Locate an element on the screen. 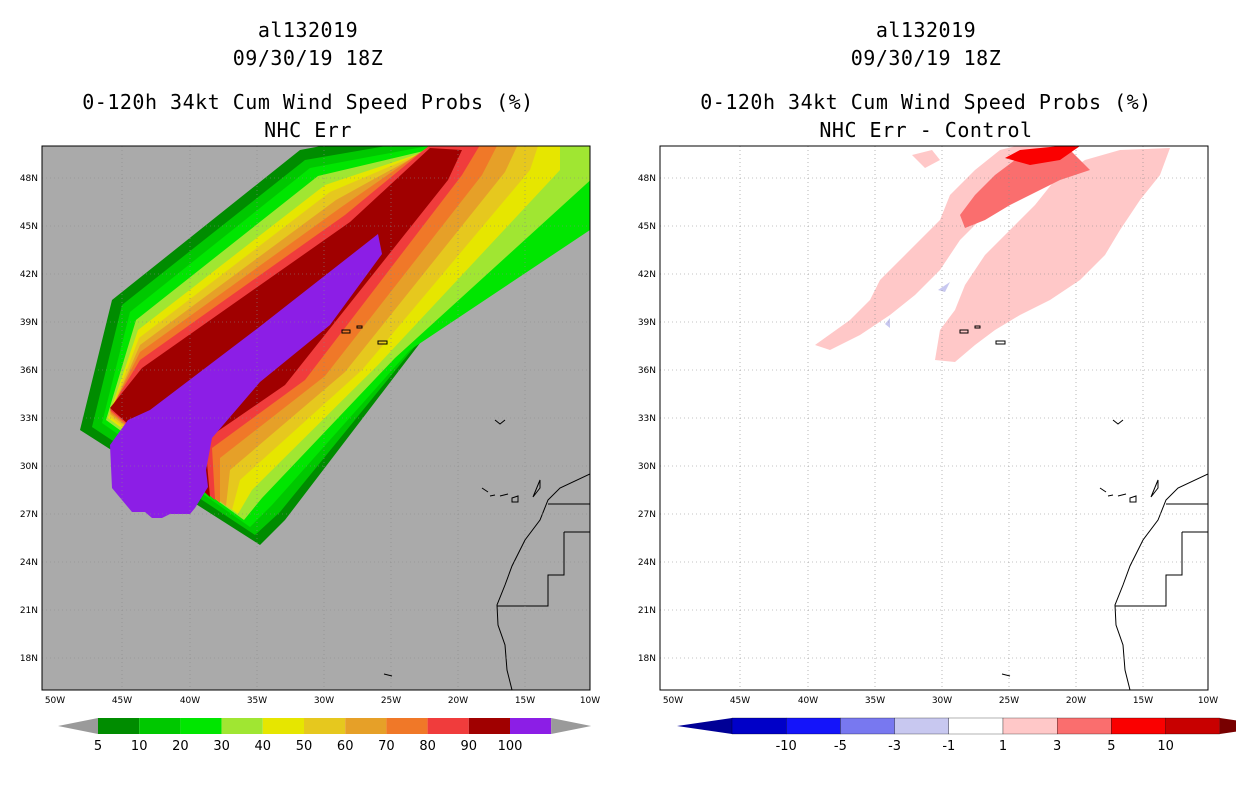  colorbar-label: -5 is located at coordinates (840, 746).